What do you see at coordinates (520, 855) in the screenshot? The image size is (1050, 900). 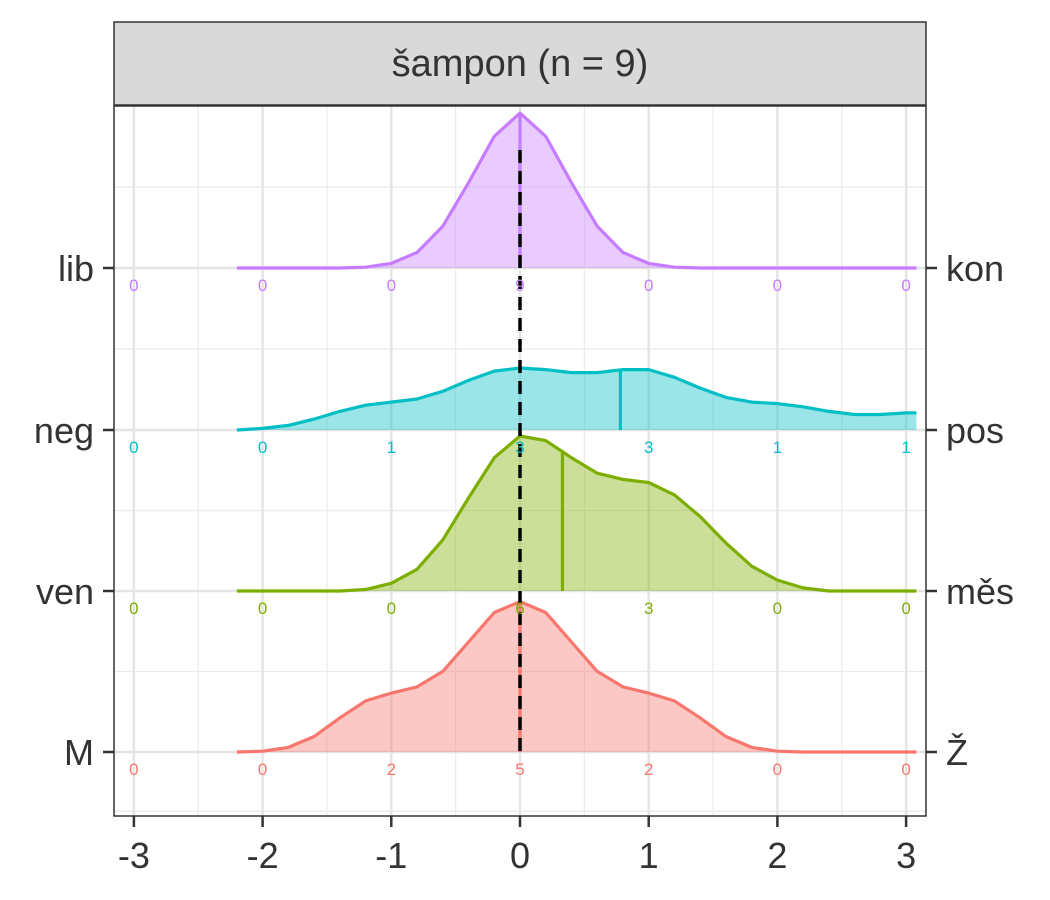 I see `x-tick-label: 0` at bounding box center [520, 855].